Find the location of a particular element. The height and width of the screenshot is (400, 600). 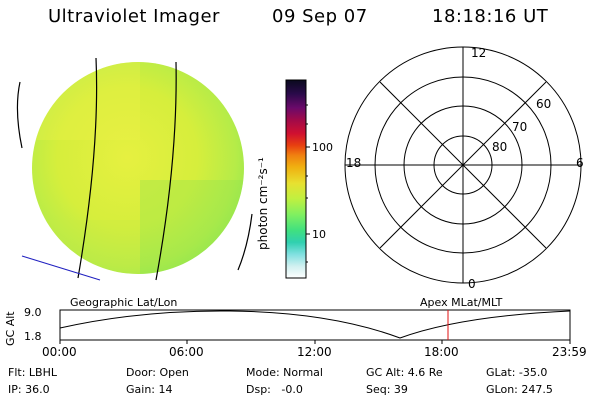

apex-label: Apex MLat/MLT is located at coordinates (461, 302).